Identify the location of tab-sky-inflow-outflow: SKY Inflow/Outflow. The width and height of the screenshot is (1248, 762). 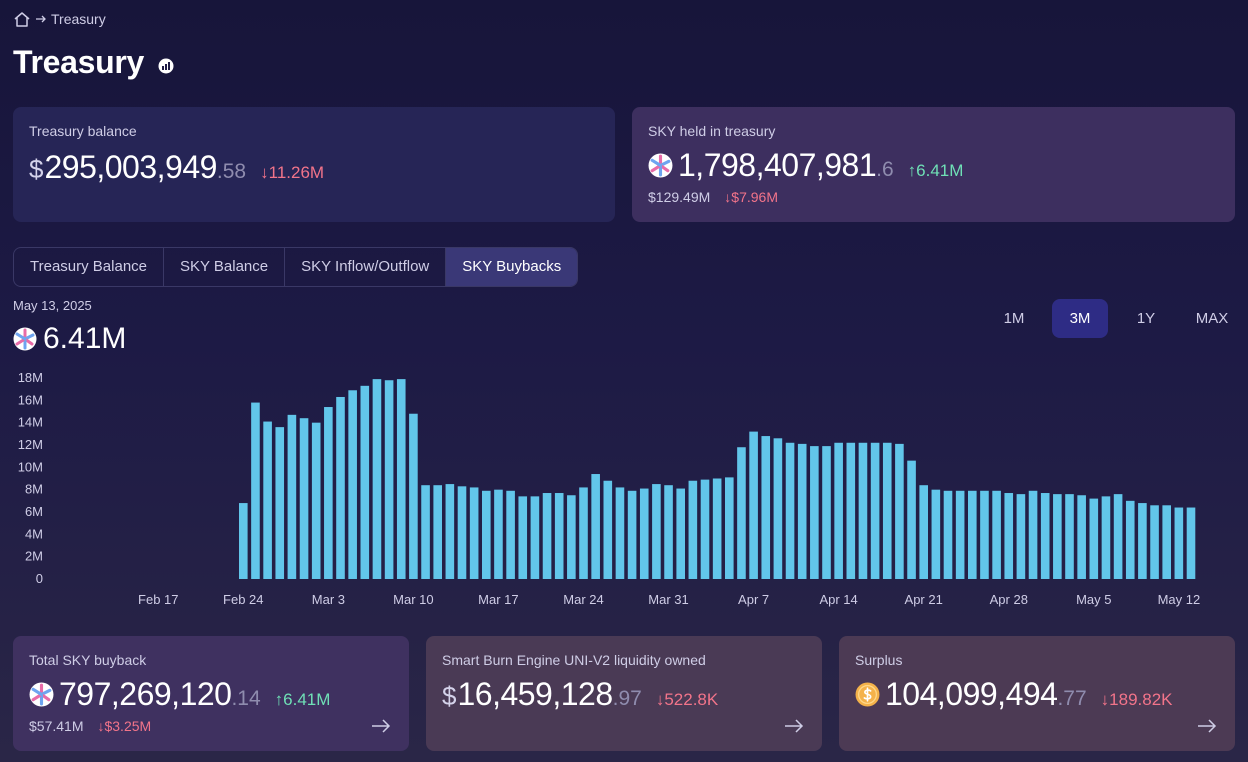
(366, 267).